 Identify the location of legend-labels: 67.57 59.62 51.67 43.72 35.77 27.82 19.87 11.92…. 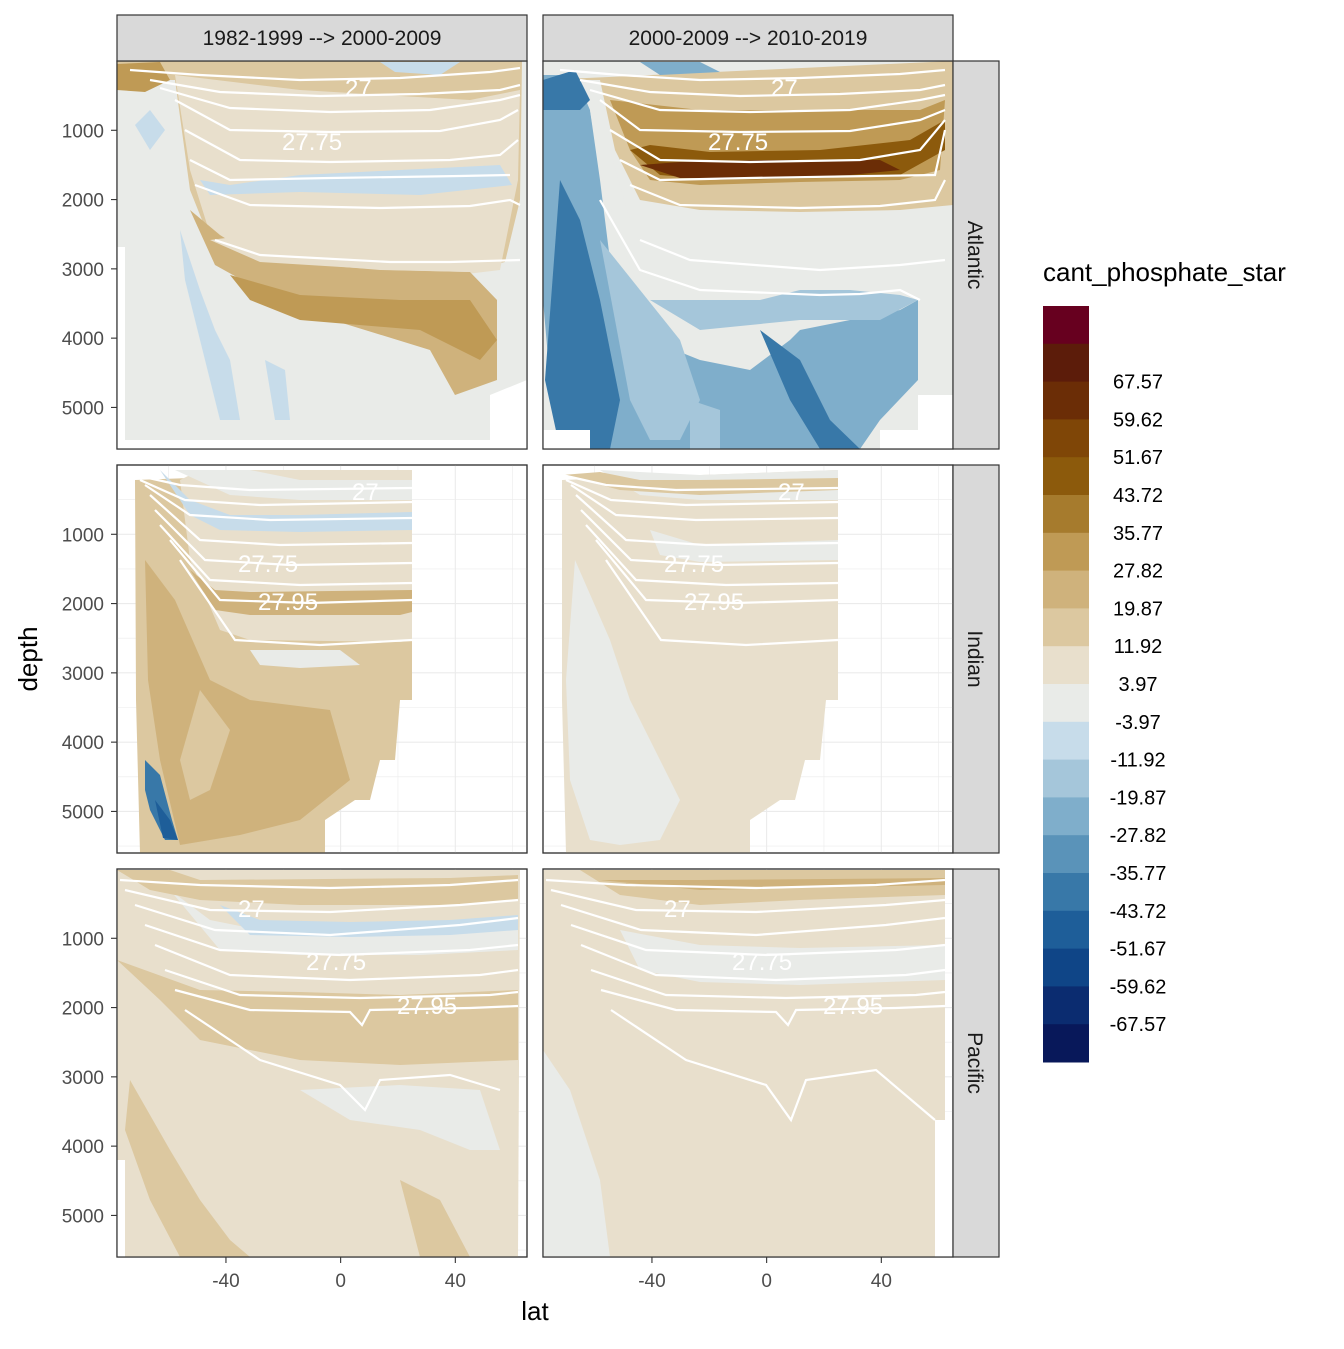
(1138, 704).